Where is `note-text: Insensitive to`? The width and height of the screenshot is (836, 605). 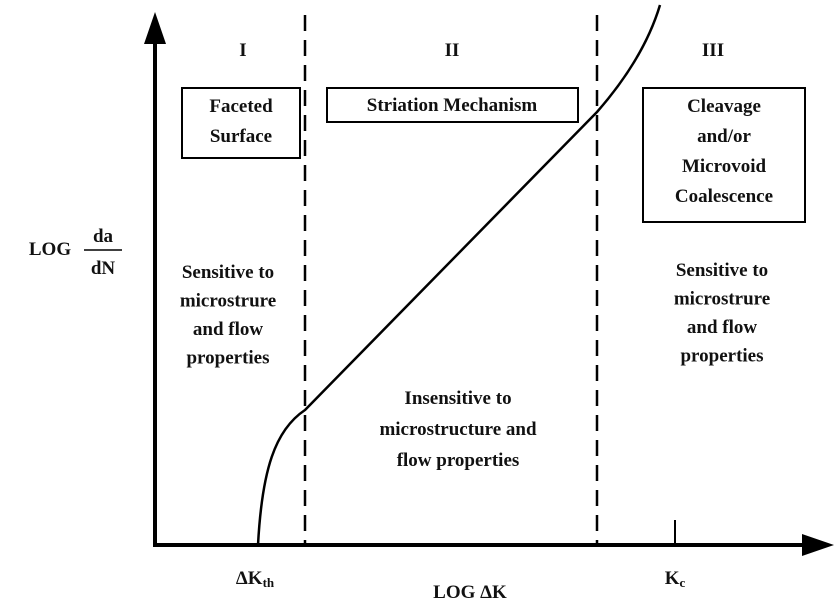
note-text: Insensitive to is located at coordinates (457, 398).